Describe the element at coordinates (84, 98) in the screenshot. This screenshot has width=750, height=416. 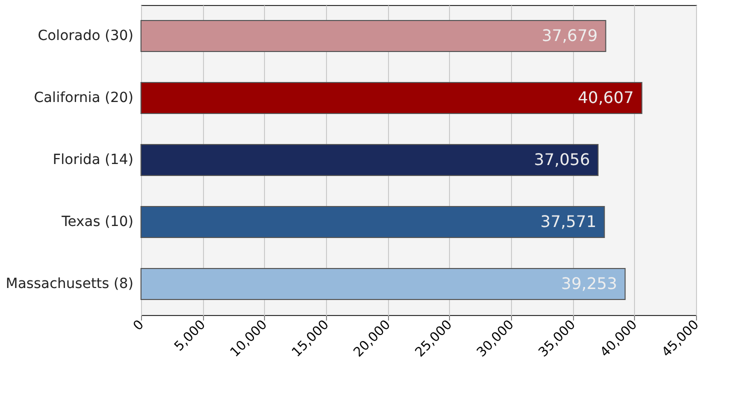
I see `y-tick-label: California (20)` at that location.